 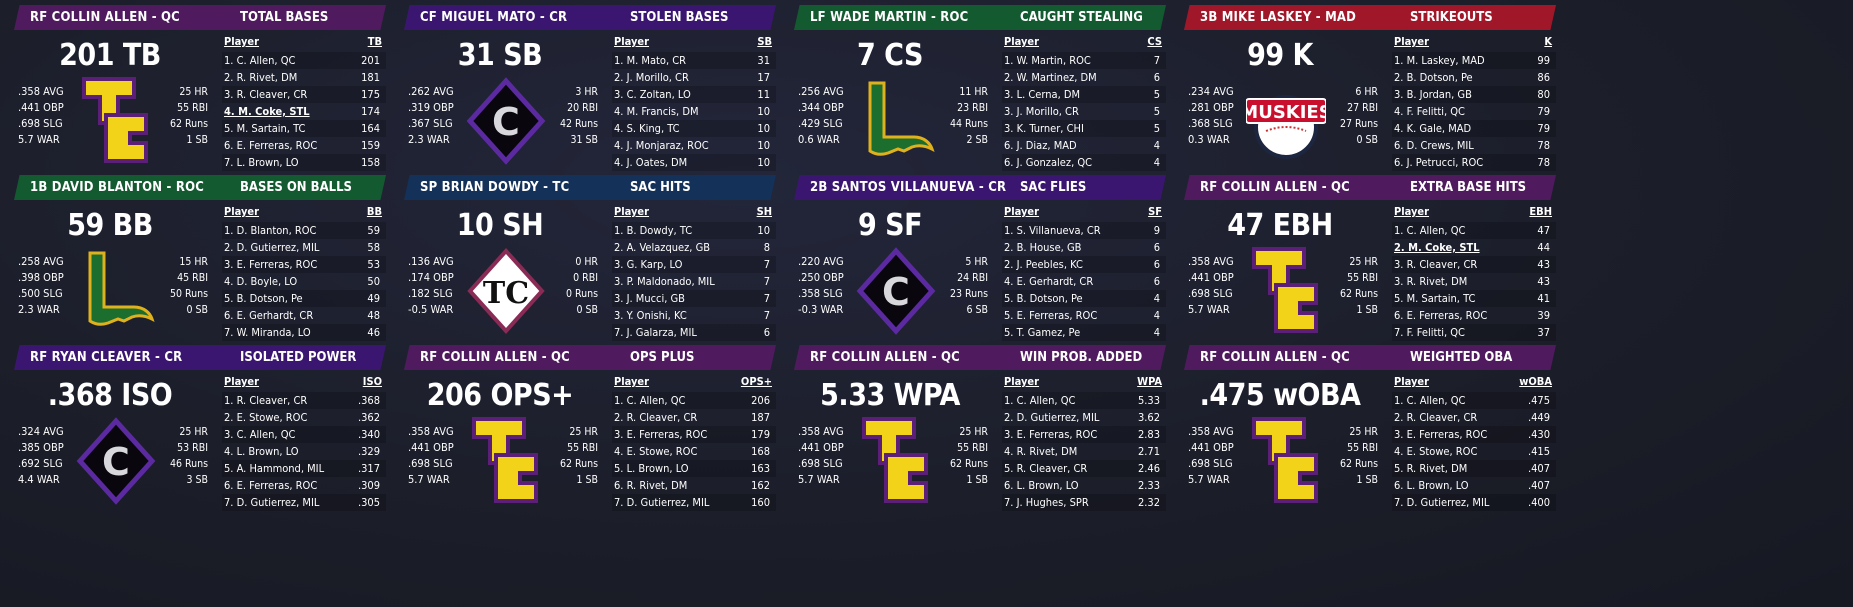 I want to click on table-row: 1. R. Cleaver, CR .368, so click(x=304, y=400).